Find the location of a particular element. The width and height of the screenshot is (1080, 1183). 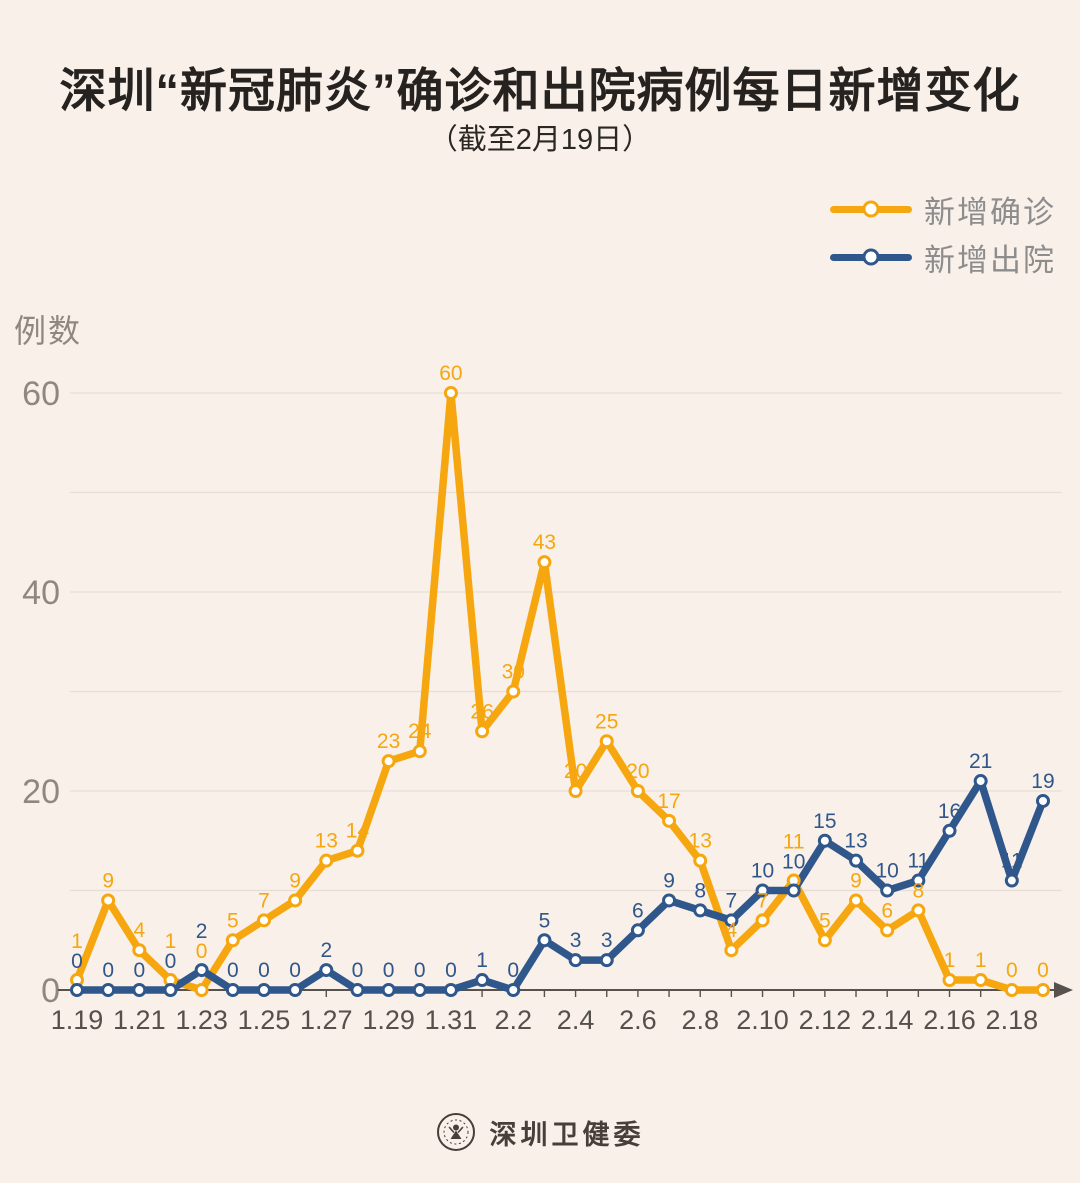

x-tick-label: 2.12 is located at coordinates (825, 1020).